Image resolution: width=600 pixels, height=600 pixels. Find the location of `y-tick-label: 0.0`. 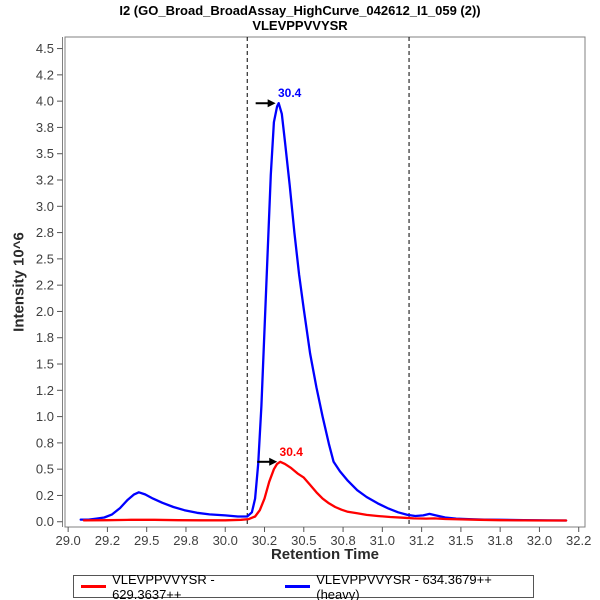

y-tick-label: 0.0 is located at coordinates (45, 521).